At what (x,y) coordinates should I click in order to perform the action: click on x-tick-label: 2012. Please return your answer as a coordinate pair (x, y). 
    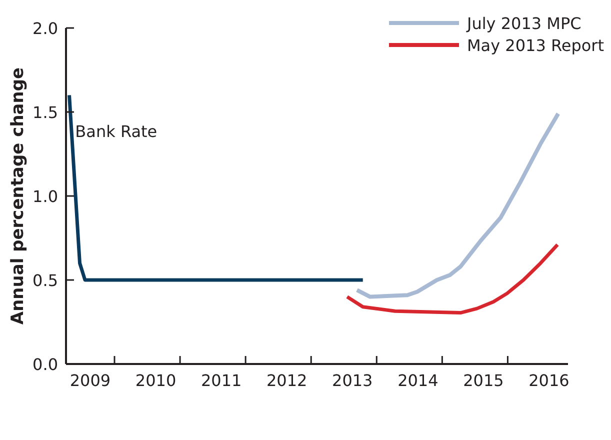
    Looking at the image, I should click on (287, 380).